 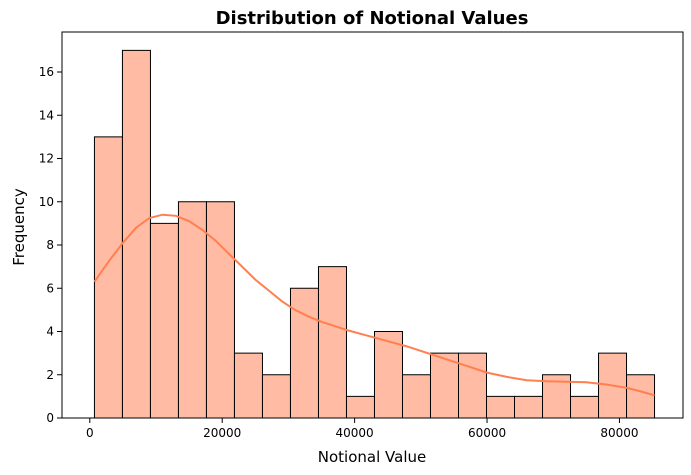 What do you see at coordinates (46, 72) in the screenshot?
I see `y-tick-label: 16` at bounding box center [46, 72].